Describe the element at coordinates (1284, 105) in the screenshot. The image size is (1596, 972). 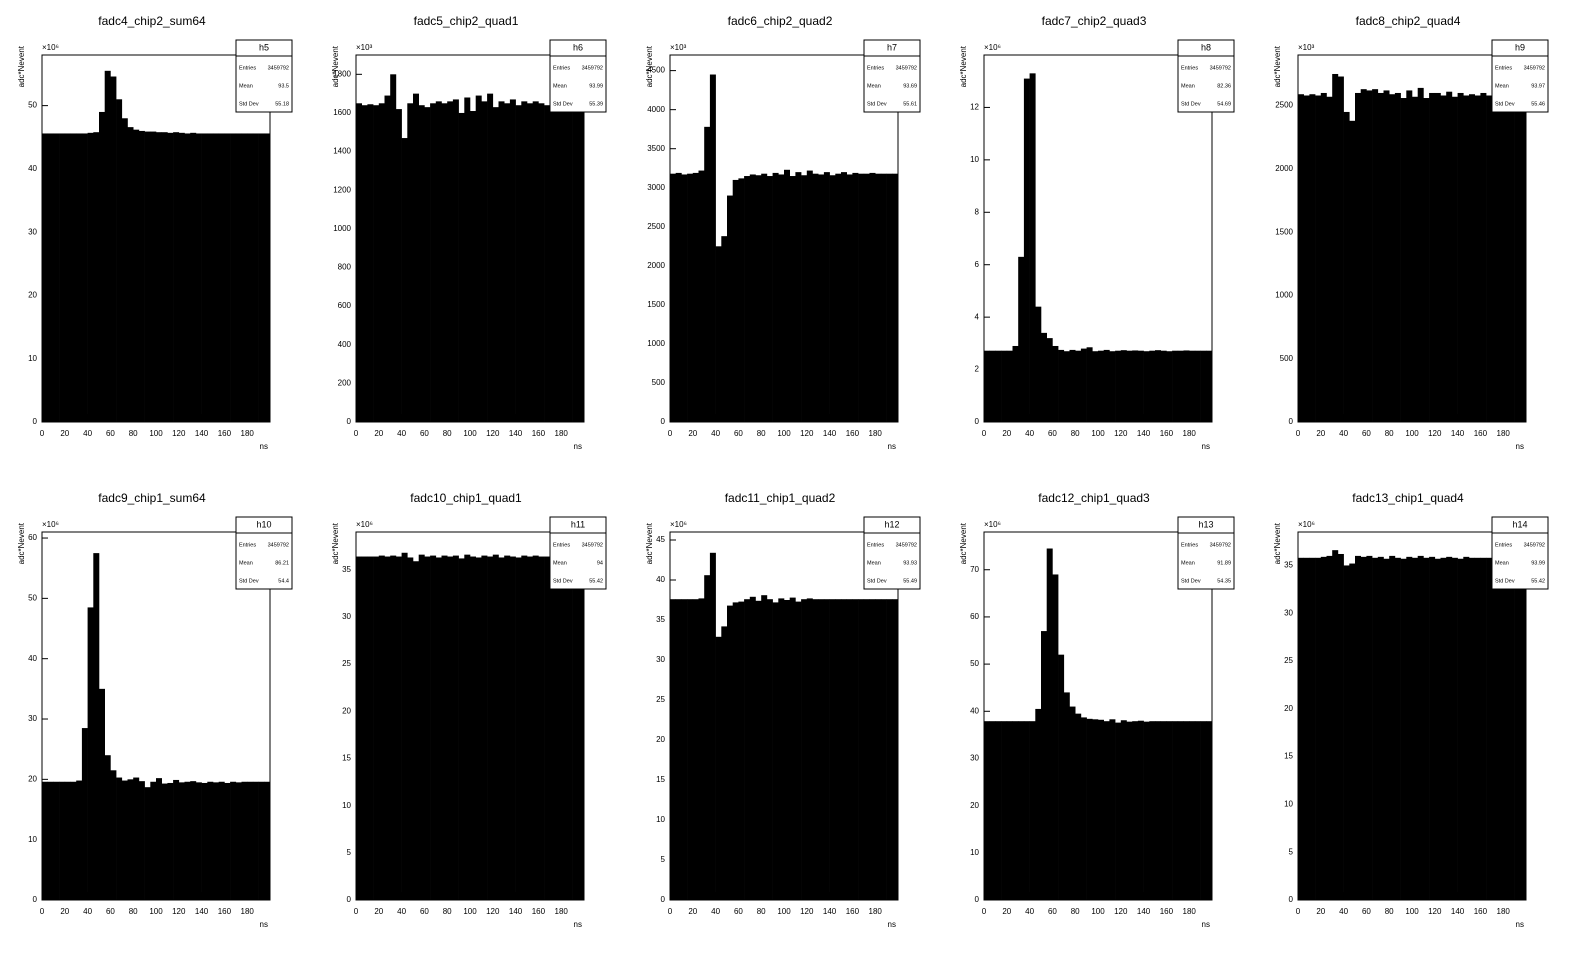
I see `y-tick-label: 2500` at that location.